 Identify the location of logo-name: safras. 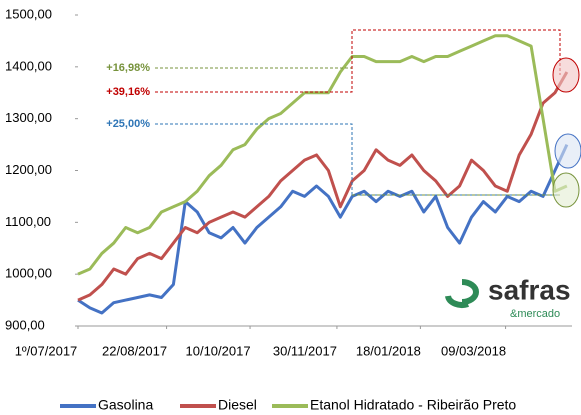
(529, 289).